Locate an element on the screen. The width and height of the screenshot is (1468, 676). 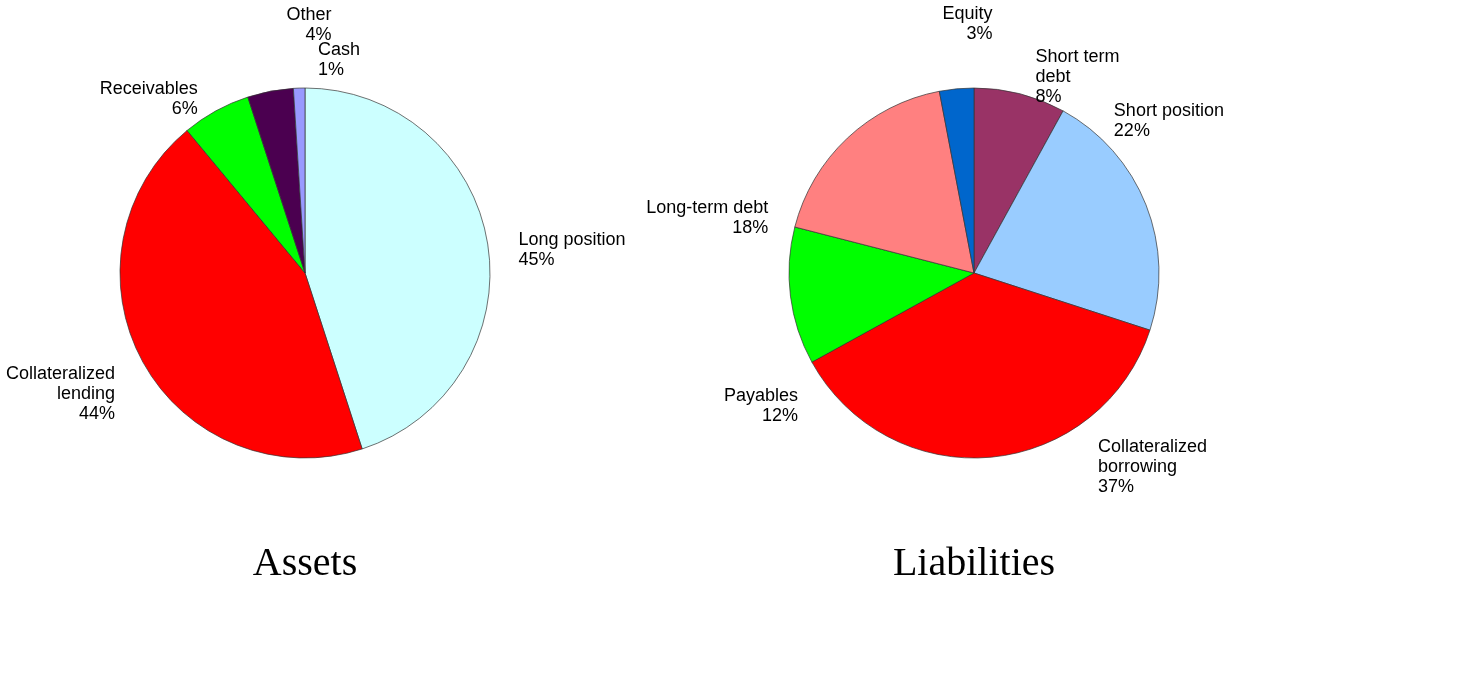
data-label: 1% is located at coordinates (331, 69).